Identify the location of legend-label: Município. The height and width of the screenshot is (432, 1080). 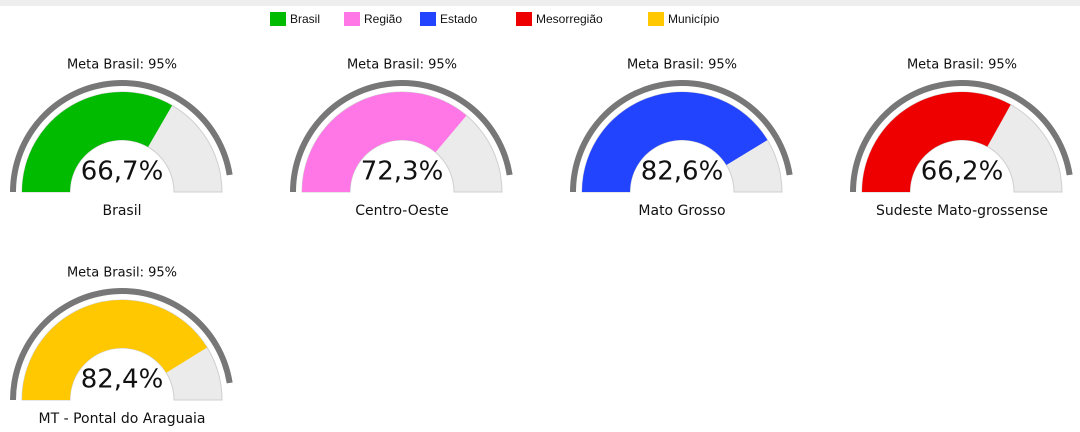
(694, 19).